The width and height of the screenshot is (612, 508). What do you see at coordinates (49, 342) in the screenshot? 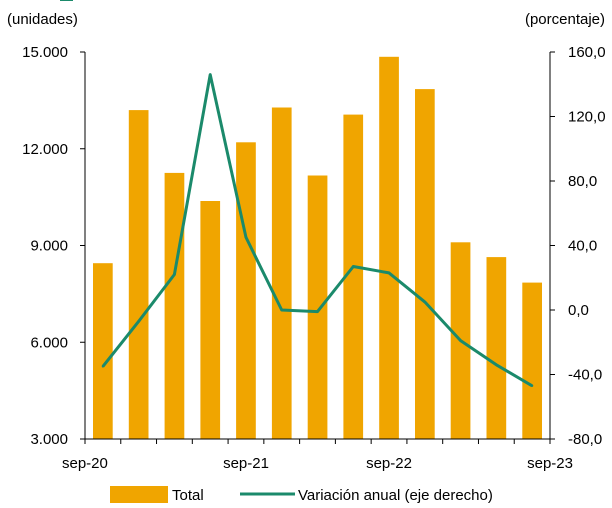
I see `left-tick-label: 6.000` at bounding box center [49, 342].